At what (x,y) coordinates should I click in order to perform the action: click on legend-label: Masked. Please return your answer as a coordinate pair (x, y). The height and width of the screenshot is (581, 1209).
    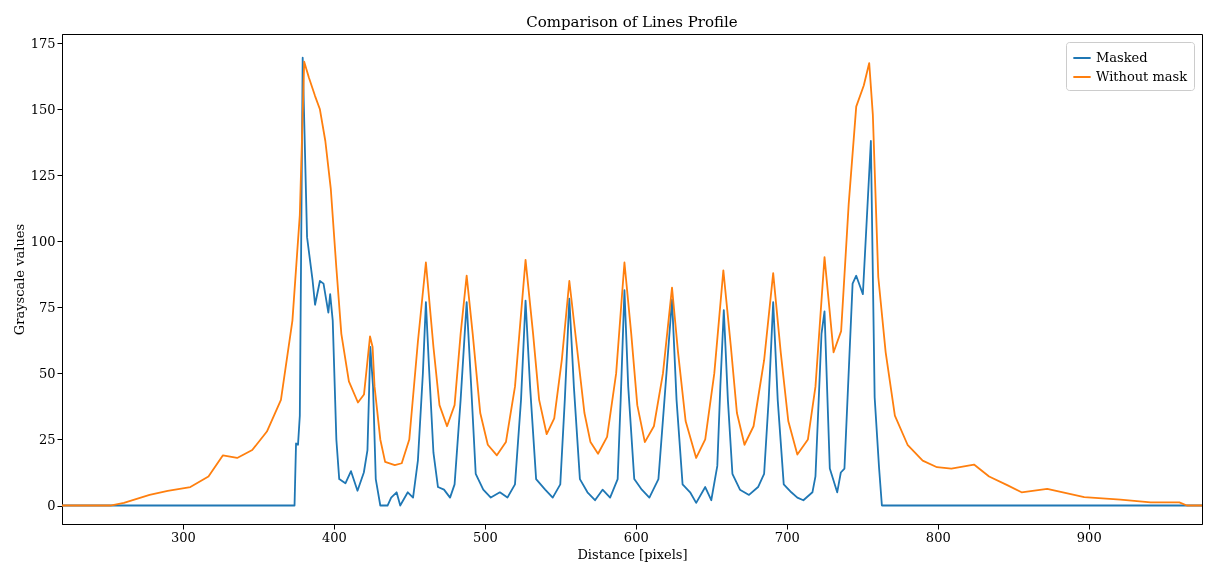
    Looking at the image, I should click on (1122, 57).